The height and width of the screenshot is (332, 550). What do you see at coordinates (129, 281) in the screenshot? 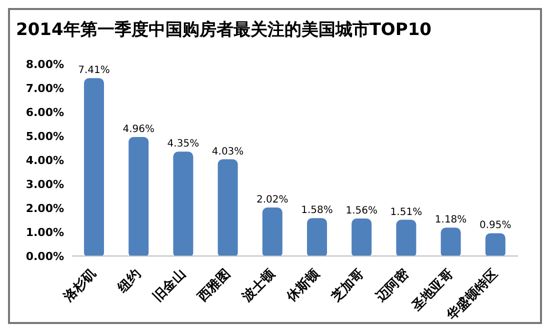
I see `x-tick-label: 纽约` at bounding box center [129, 281].